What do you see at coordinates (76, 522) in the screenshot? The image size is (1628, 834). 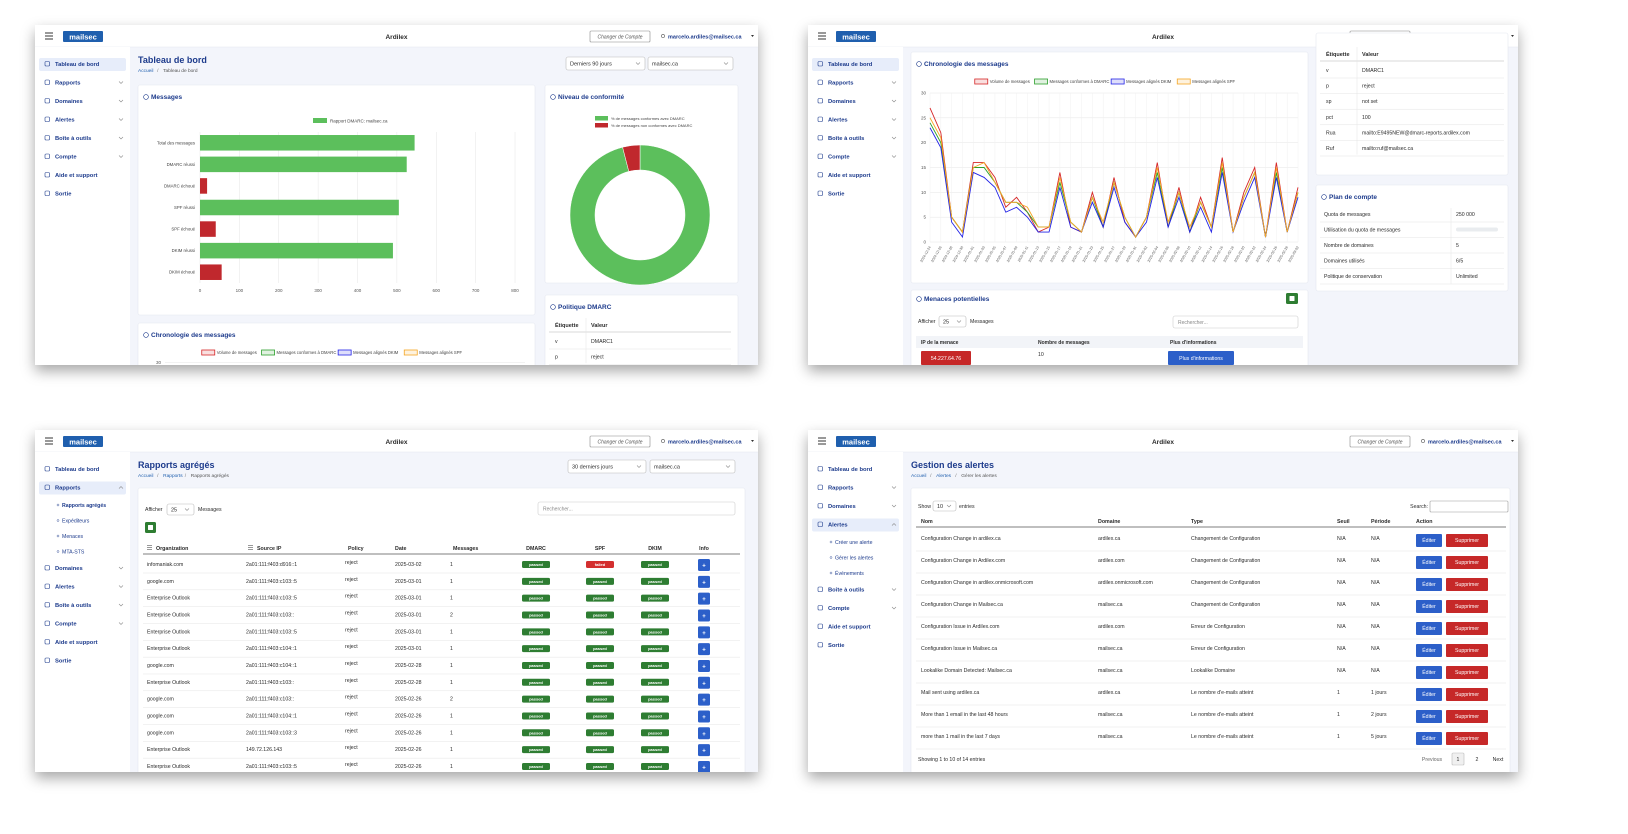 I see `sidebar-subitem: Expéditeurs` at bounding box center [76, 522].